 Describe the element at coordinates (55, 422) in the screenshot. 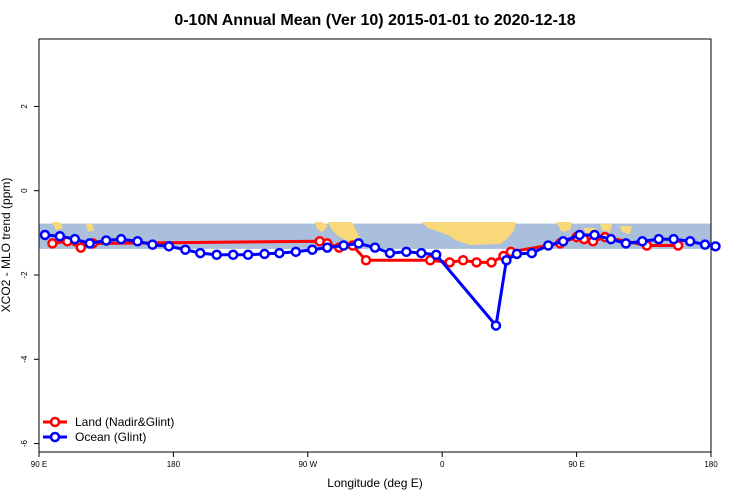

I see `legend-marker-land` at that location.